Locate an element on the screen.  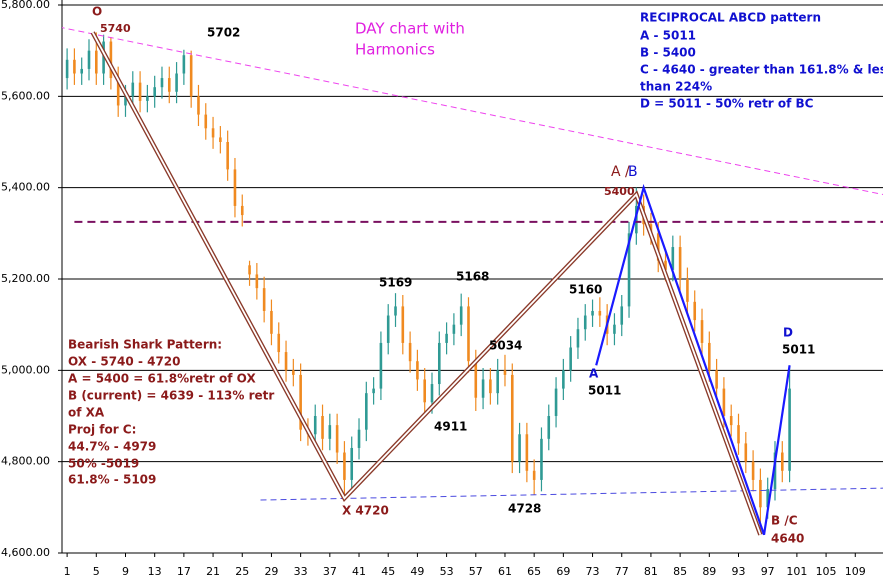
x-tick-label: 81 is located at coordinates (651, 571).